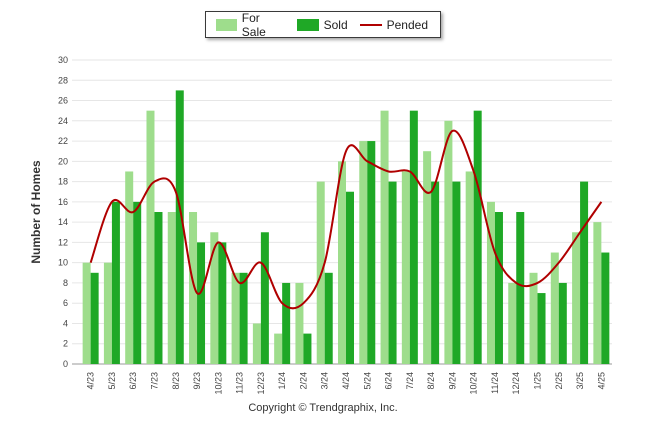  What do you see at coordinates (197, 381) in the screenshot?
I see `x-tick-label: 9/23` at bounding box center [197, 381].